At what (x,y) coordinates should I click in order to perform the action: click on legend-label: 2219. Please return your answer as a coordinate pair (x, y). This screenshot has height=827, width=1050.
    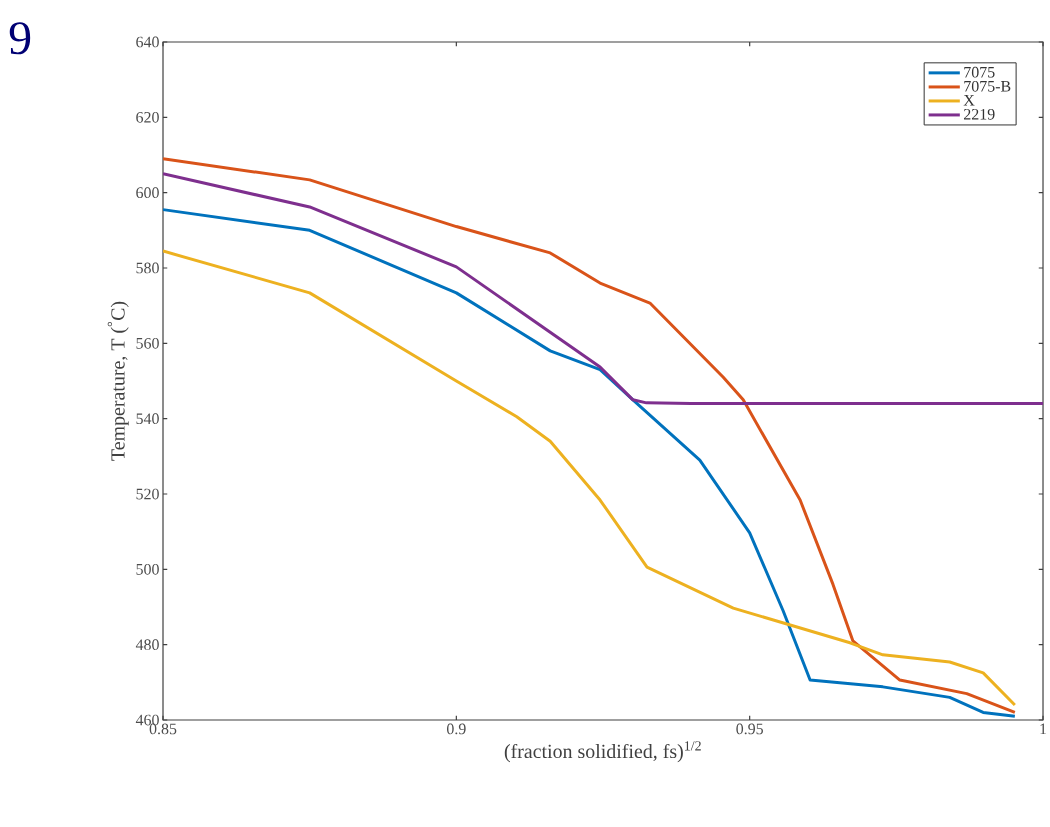
    Looking at the image, I should click on (979, 114).